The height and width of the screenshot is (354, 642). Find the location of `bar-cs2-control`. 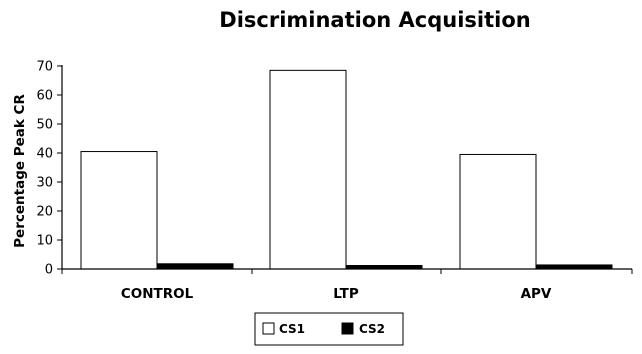

bar-cs2-control is located at coordinates (195, 266).